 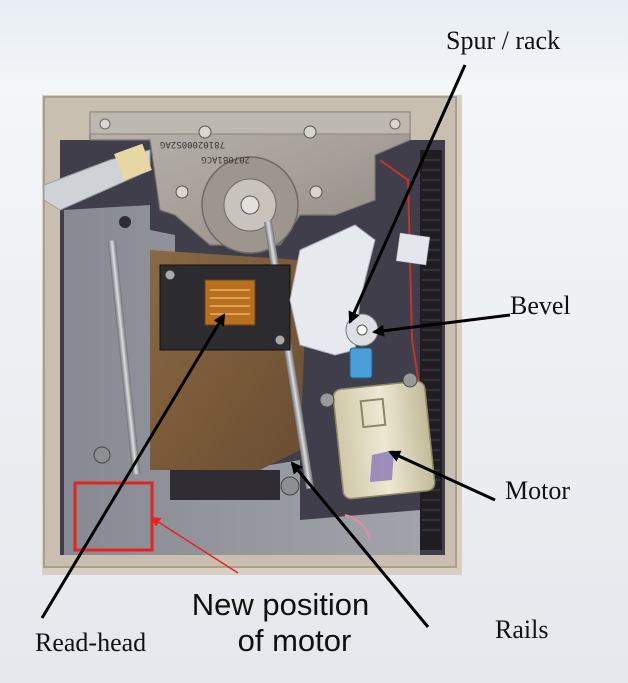 What do you see at coordinates (357, 527) in the screenshot?
I see `pink-wire` at bounding box center [357, 527].